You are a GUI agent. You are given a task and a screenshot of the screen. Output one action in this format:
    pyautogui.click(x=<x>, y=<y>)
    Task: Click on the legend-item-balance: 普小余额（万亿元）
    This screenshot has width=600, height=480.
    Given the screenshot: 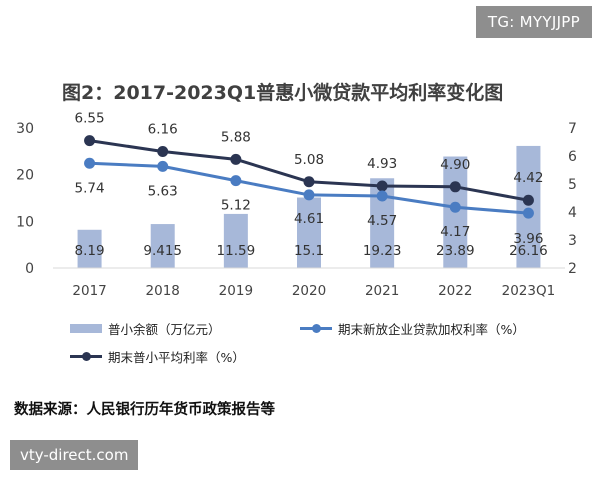 What is the action you would take?
    pyautogui.click(x=145, y=328)
    